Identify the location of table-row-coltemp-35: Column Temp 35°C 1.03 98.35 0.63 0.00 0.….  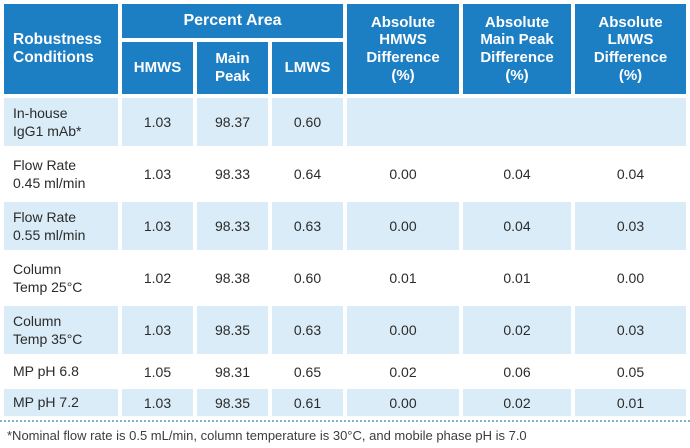
(345, 330).